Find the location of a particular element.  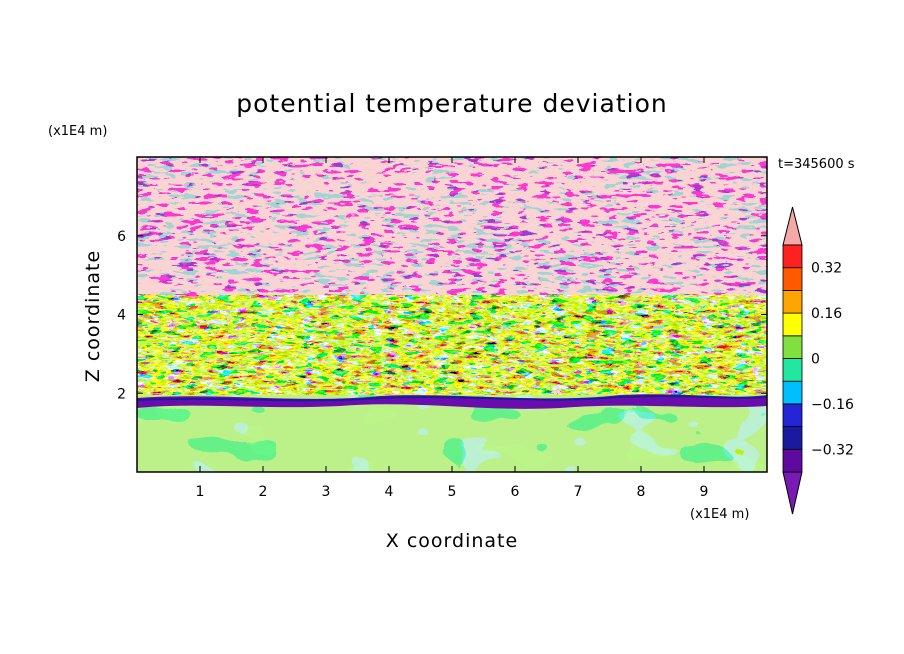

x-tick-label: 2 is located at coordinates (263, 492).